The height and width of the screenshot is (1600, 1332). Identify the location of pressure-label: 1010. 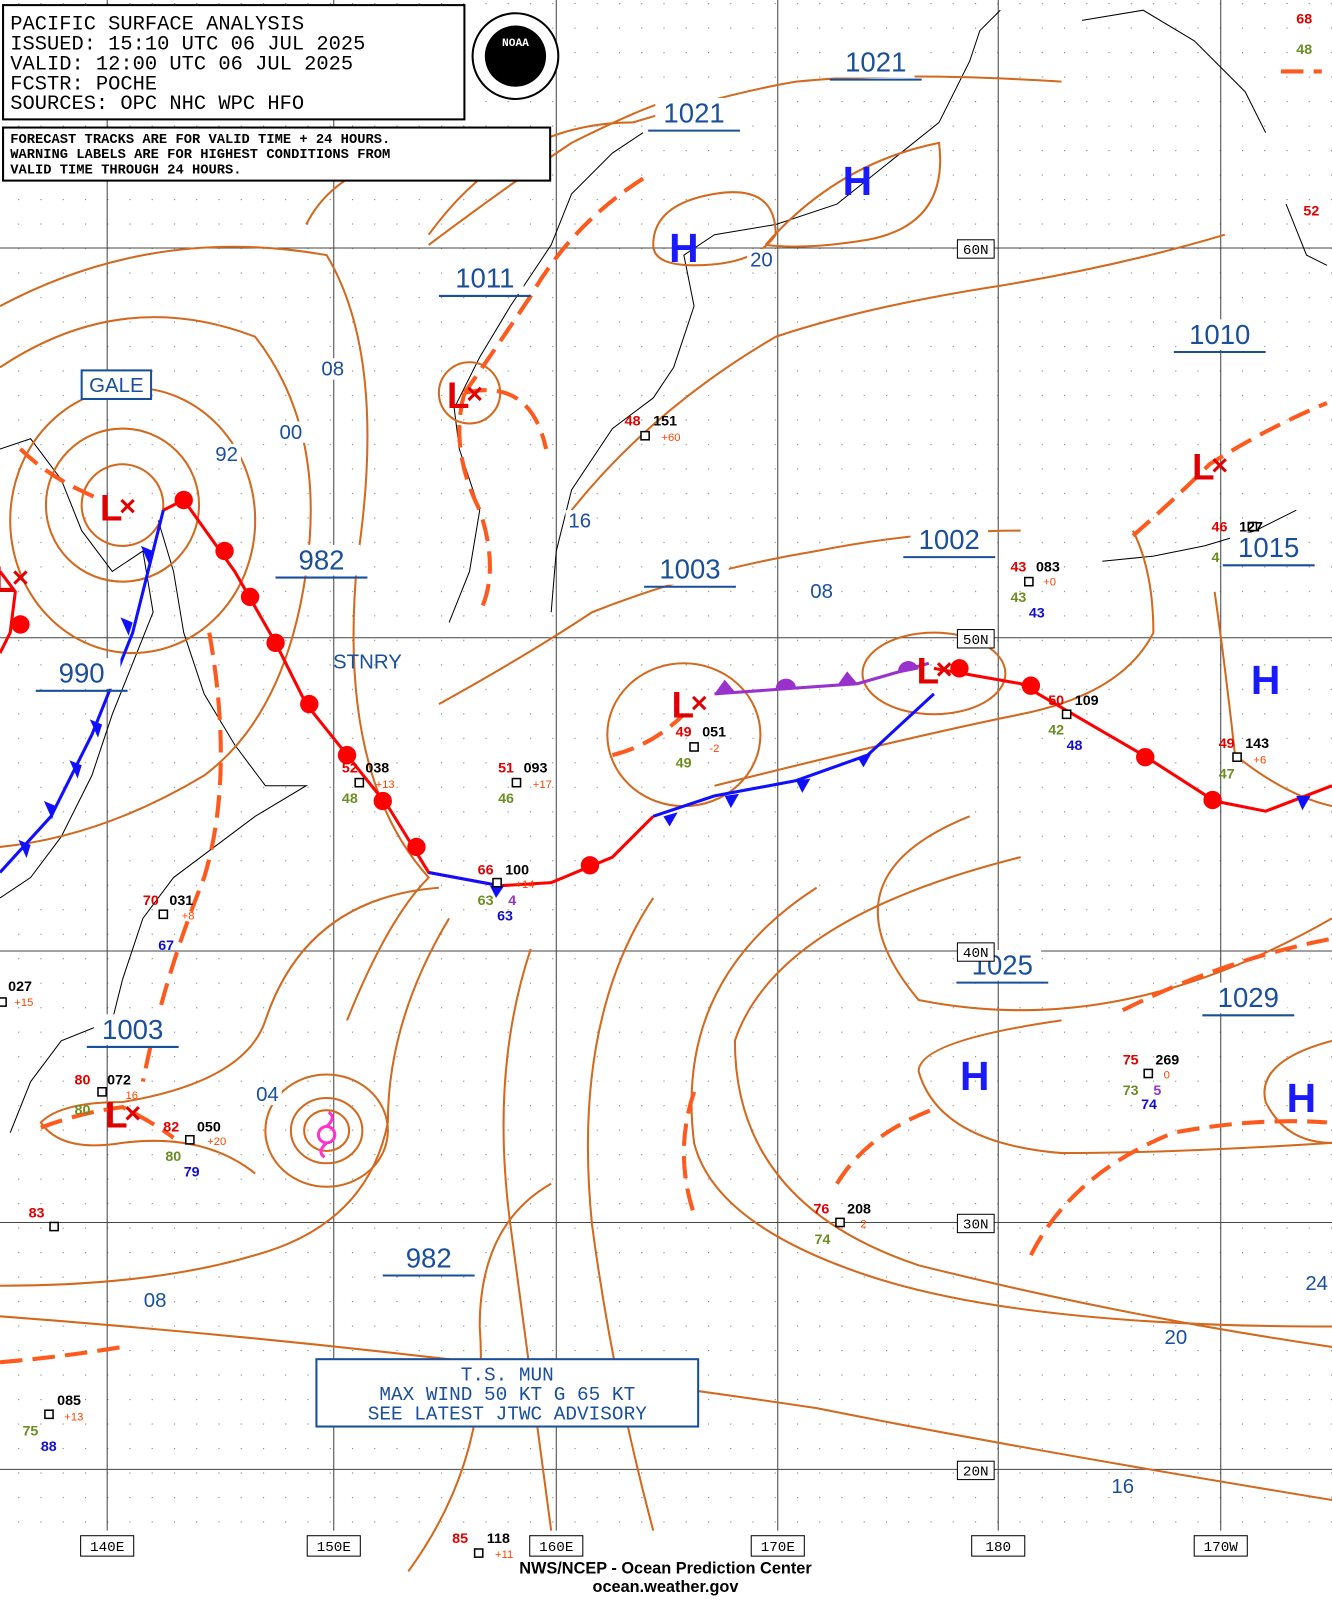
(1219, 334).